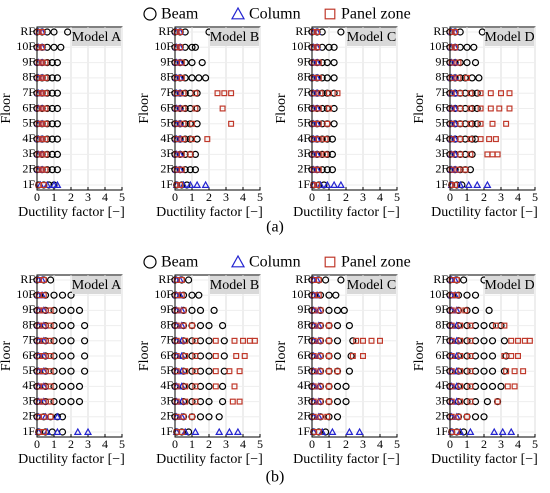 Image resolution: width=550 pixels, height=493 pixels. What do you see at coordinates (441, 92) in the screenshot?
I see `y-tick-label: 7F` at bounding box center [441, 92].